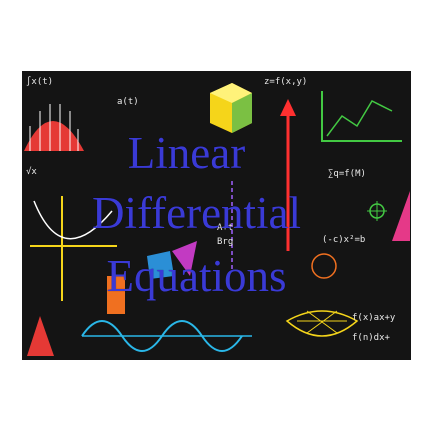 The height and width of the screenshot is (432, 432). Describe the element at coordinates (242, 113) in the screenshot. I see `cube-side` at that location.